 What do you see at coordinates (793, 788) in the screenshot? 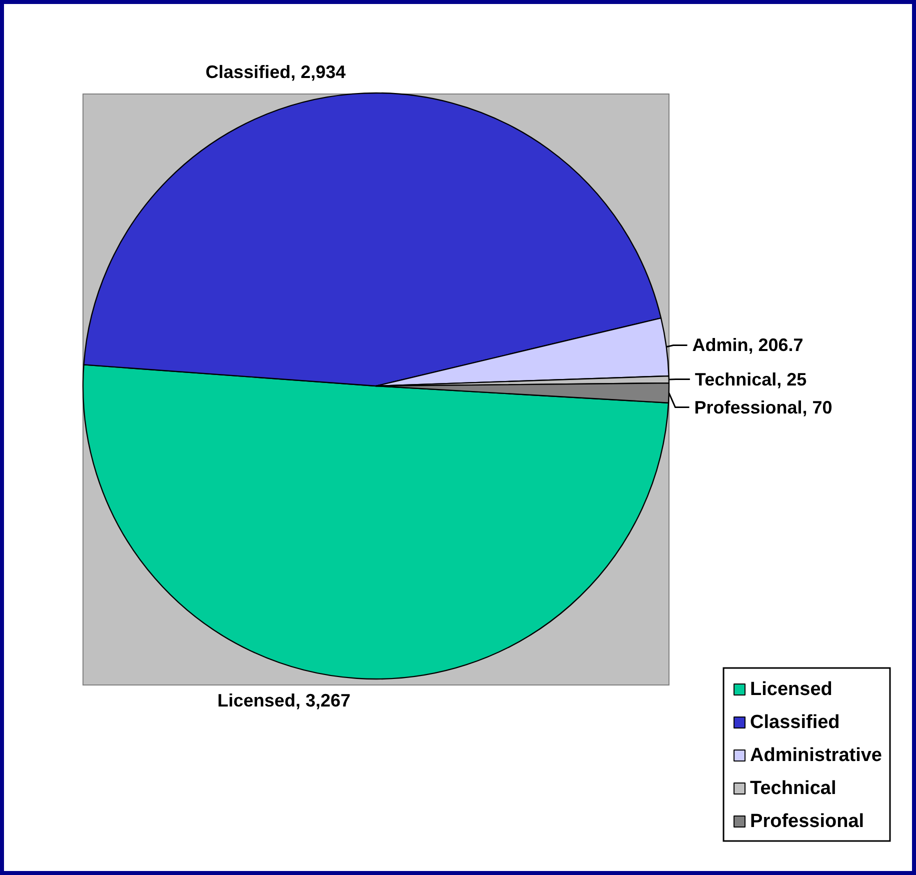
I see `legend-label: Technical` at bounding box center [793, 788].